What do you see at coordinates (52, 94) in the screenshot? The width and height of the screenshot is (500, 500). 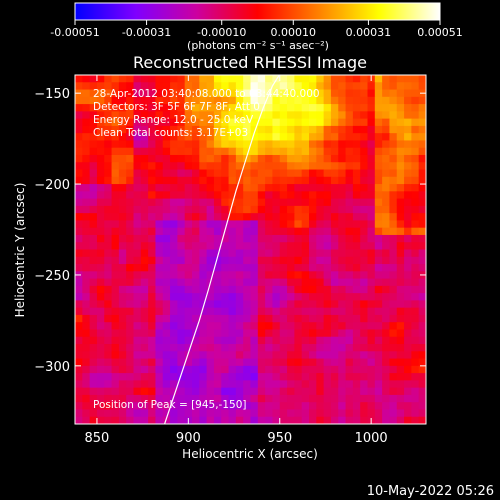 I see `y-tick-label: −150` at bounding box center [52, 94].